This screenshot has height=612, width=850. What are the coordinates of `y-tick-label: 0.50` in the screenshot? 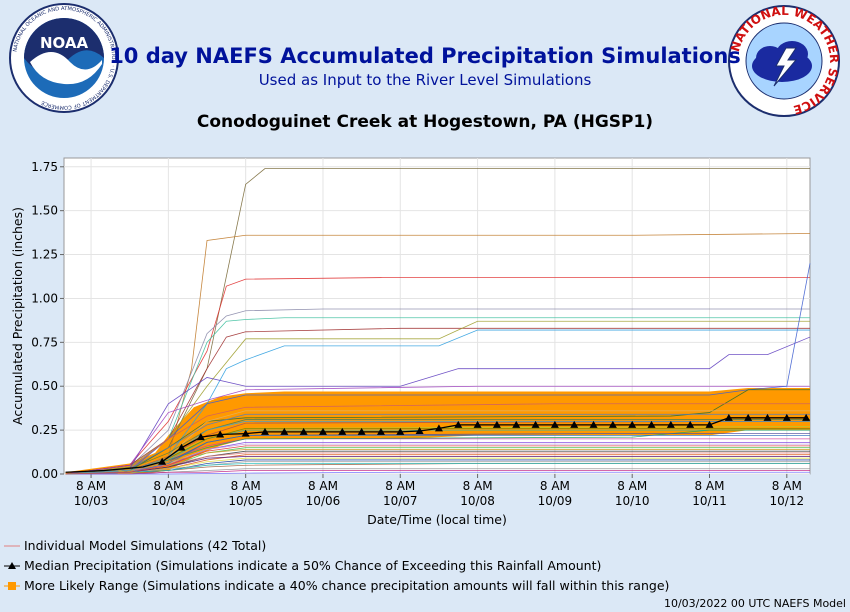 It's located at (44, 386).